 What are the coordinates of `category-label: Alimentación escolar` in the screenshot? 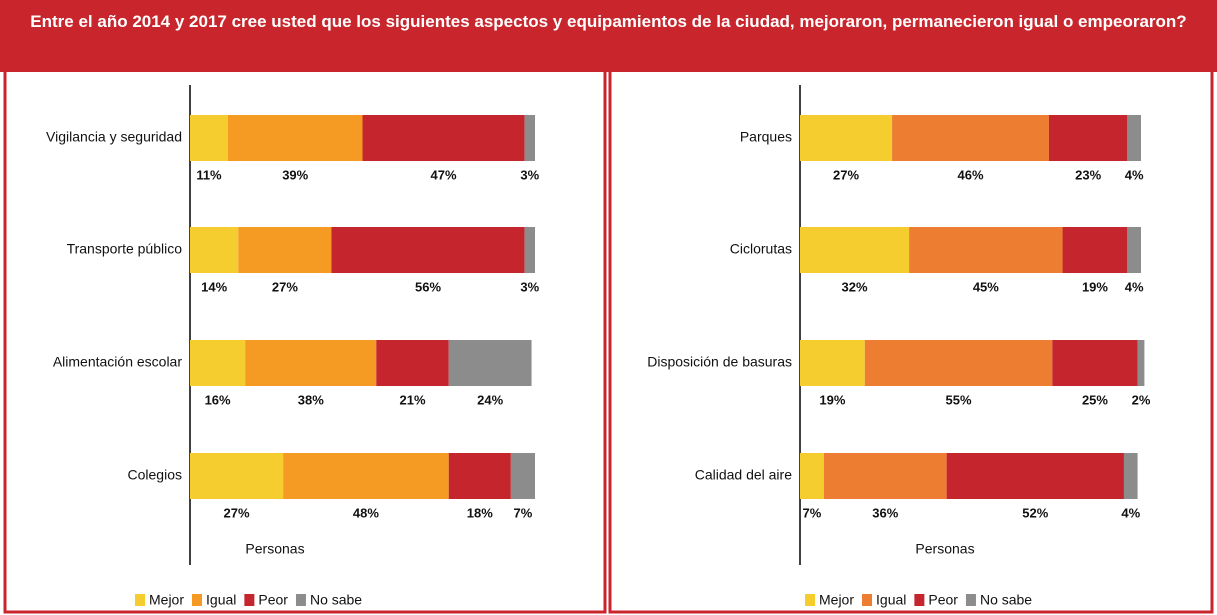 It's located at (118, 362).